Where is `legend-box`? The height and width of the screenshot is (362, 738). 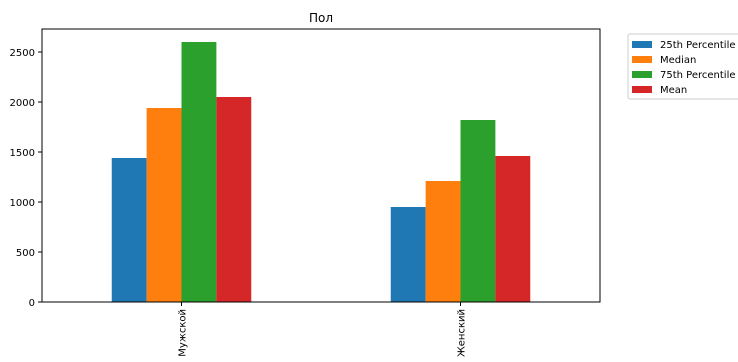
legend-box is located at coordinates (682, 66).